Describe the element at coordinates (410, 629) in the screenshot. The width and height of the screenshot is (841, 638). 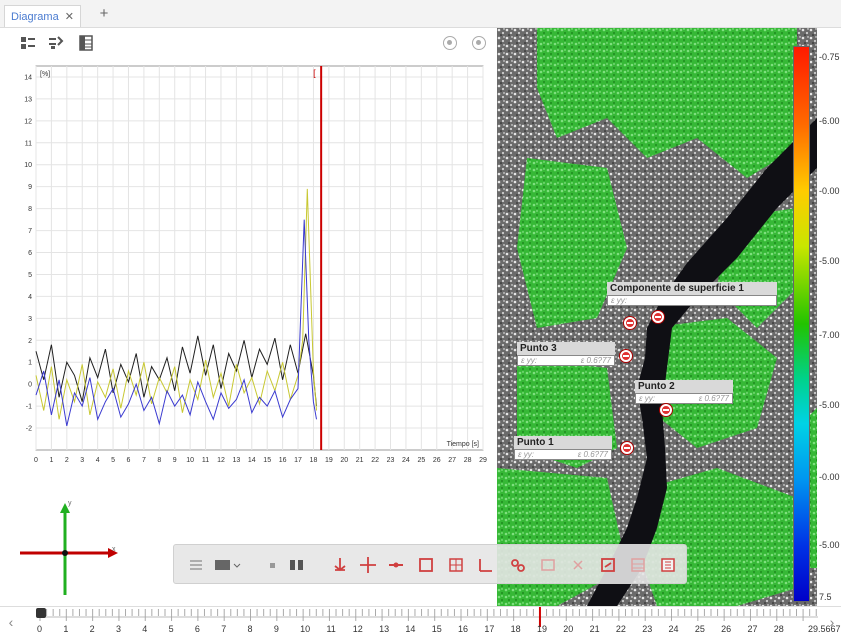
I see `timeline-label: 14` at that location.